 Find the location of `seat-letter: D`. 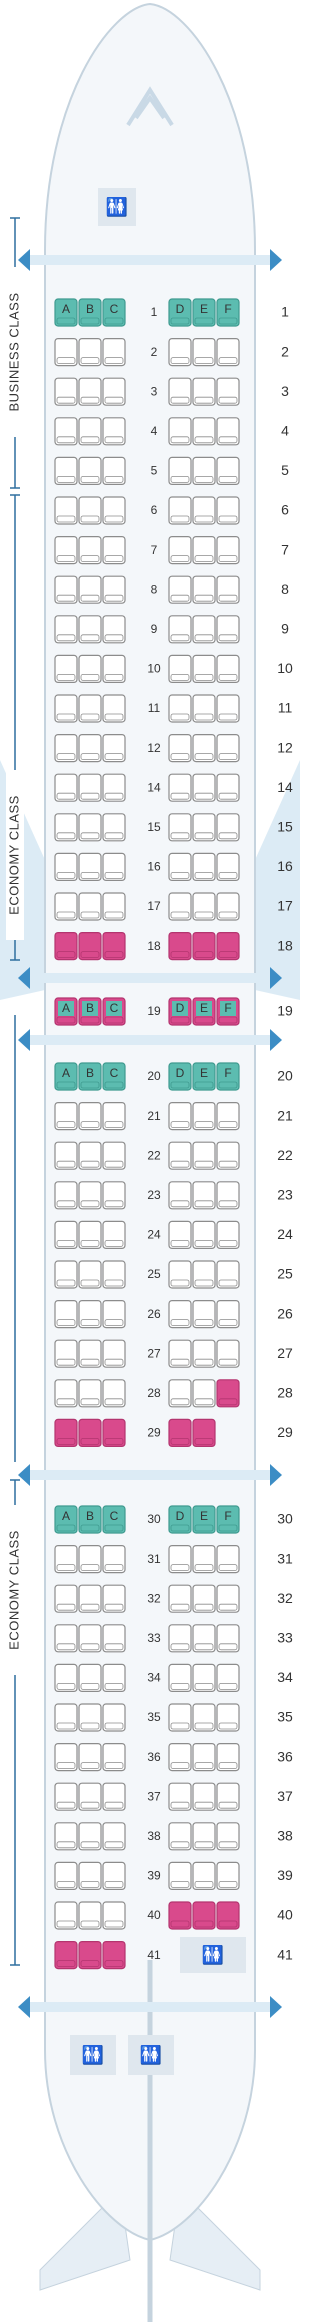

seat-letter: D is located at coordinates (180, 1516).